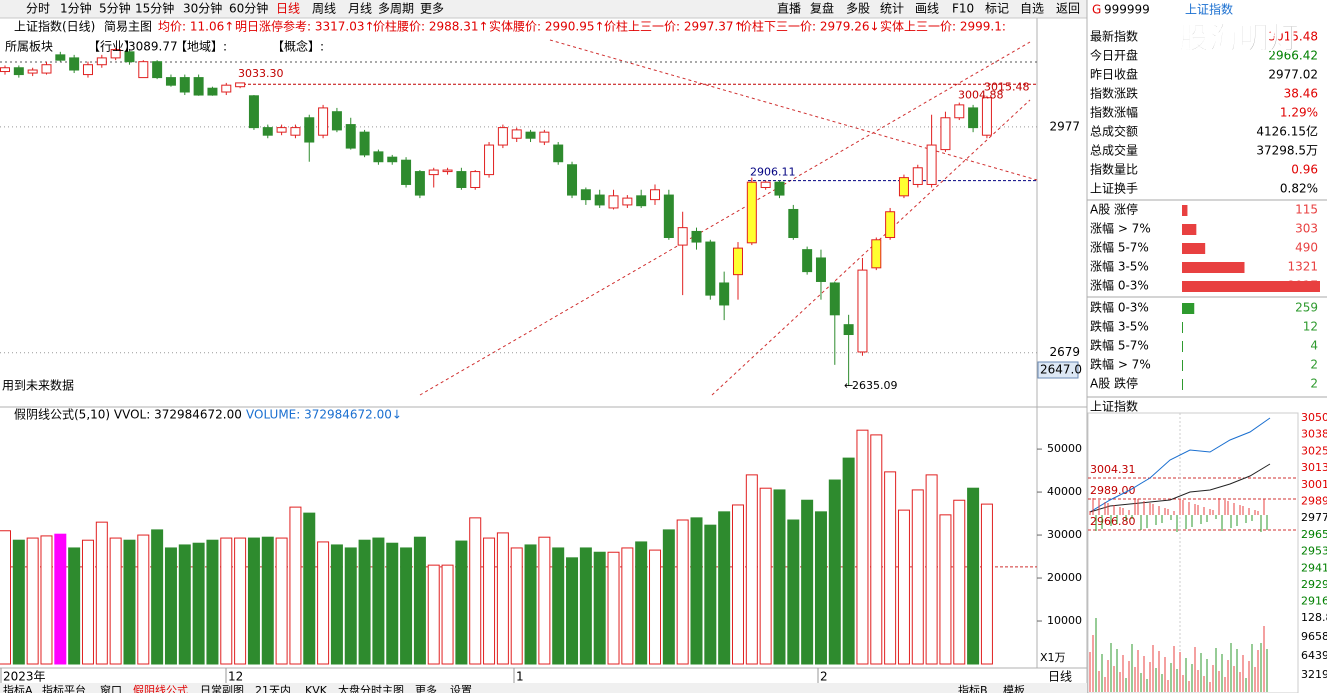  I want to click on tool-button: 自选, so click(1032, 9).